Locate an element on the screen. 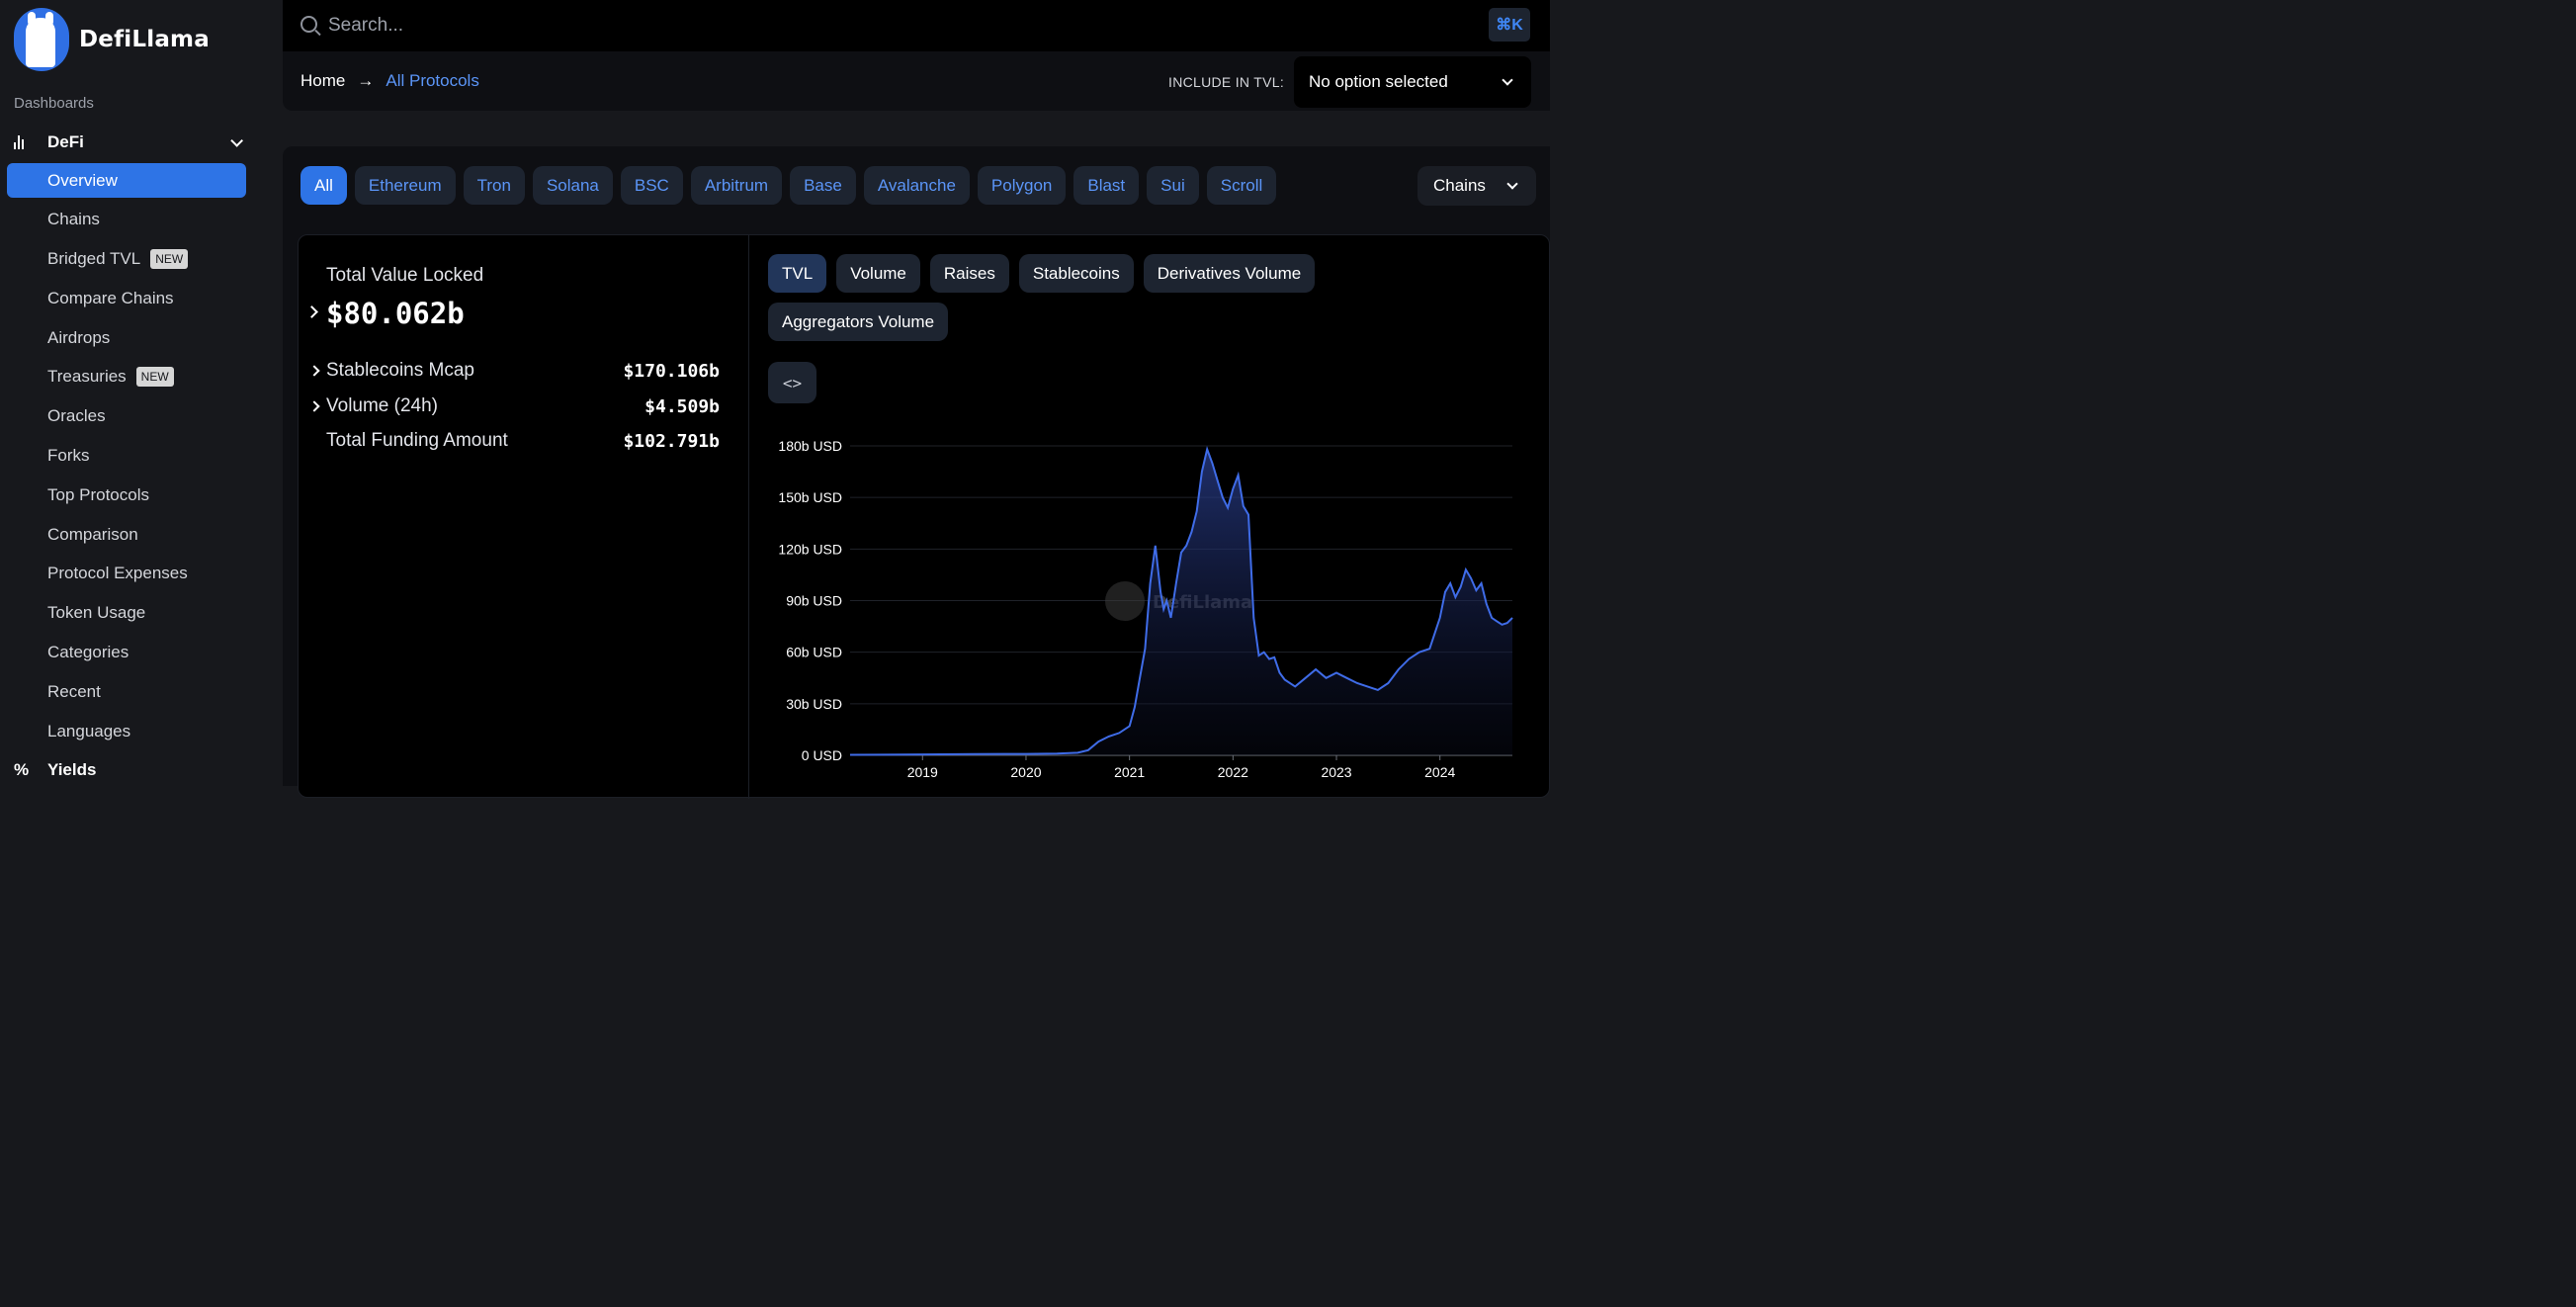  chain-tab-sui: Sui is located at coordinates (1173, 185).